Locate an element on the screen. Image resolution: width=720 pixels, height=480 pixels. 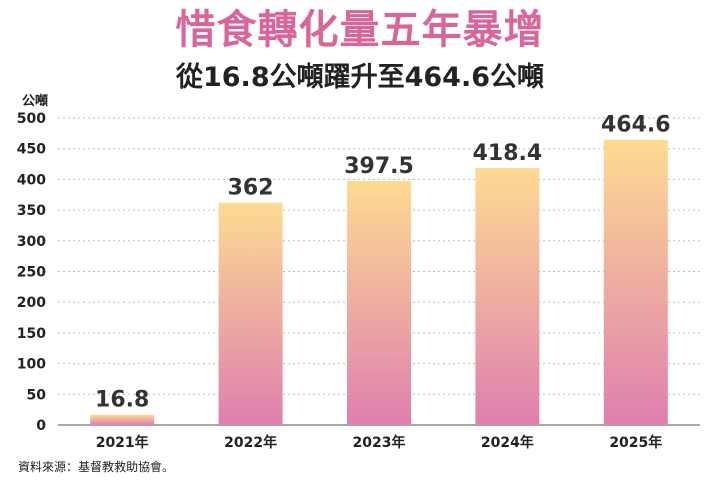
y-tick-label: 0 is located at coordinates (41, 426).